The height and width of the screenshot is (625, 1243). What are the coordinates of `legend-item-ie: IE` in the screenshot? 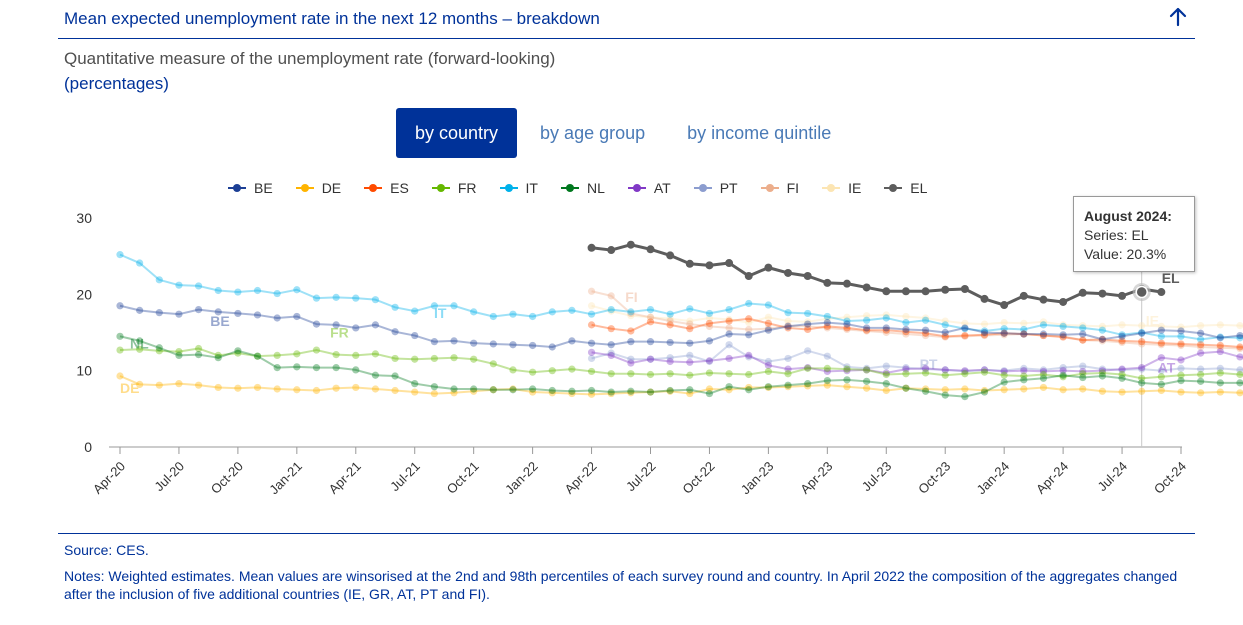 It's located at (841, 188).